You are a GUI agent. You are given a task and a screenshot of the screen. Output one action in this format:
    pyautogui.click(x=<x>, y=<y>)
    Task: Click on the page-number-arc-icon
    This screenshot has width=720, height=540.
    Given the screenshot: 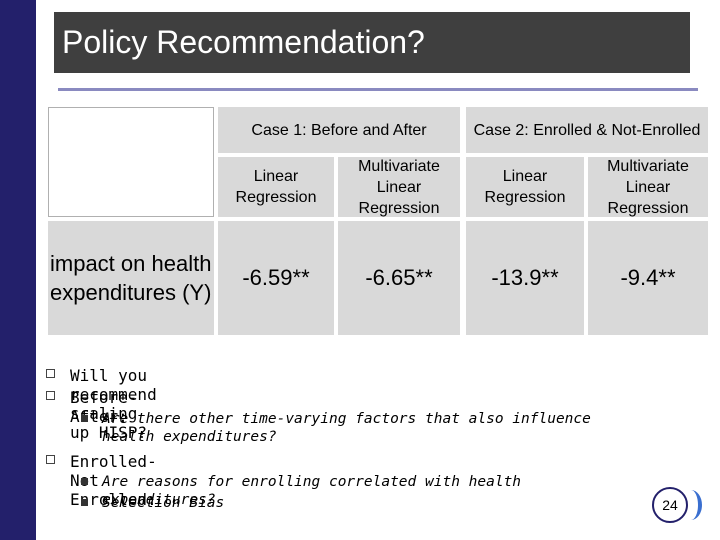 What is the action you would take?
    pyautogui.click(x=691, y=505)
    